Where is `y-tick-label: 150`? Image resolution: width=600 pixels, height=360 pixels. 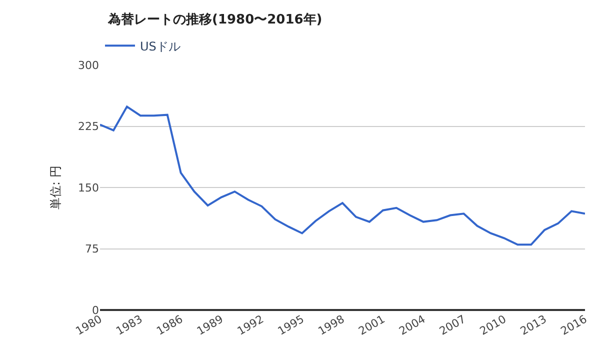 y-tick-label: 150 is located at coordinates (88, 187).